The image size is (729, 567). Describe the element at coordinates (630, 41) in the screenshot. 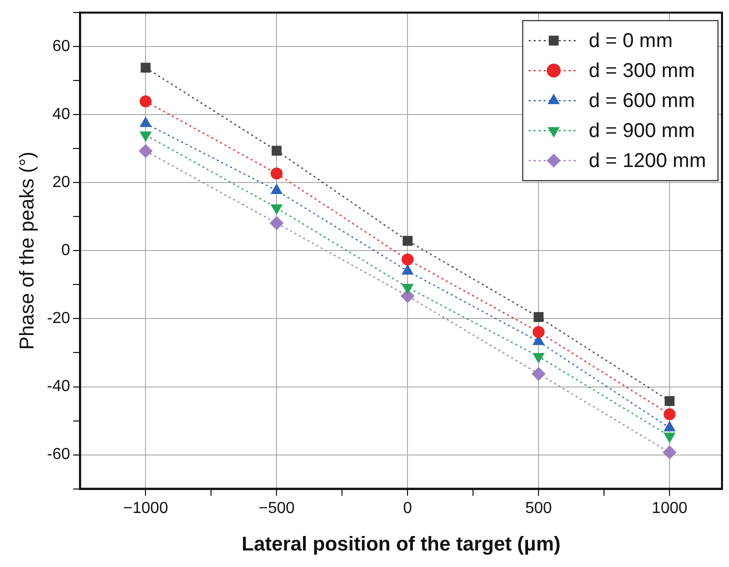

I see `legend-label: d = 0 mm` at that location.